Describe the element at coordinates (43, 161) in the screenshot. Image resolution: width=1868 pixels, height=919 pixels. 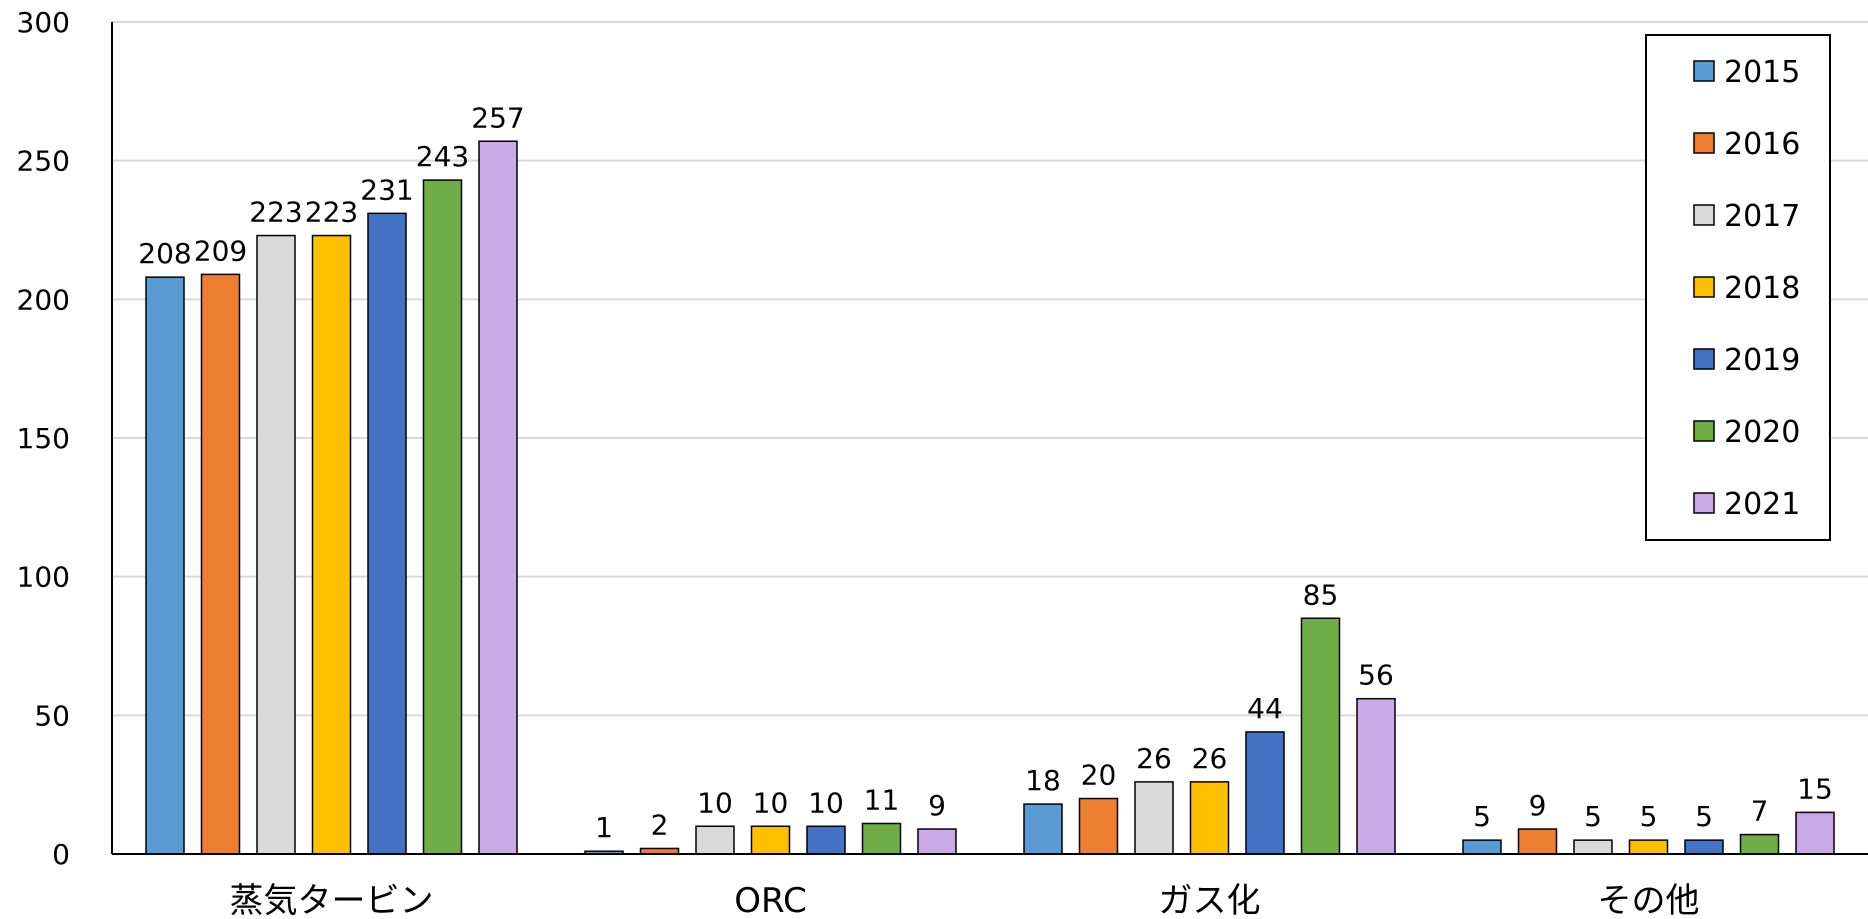
I see `y-tick-label: 250` at that location.